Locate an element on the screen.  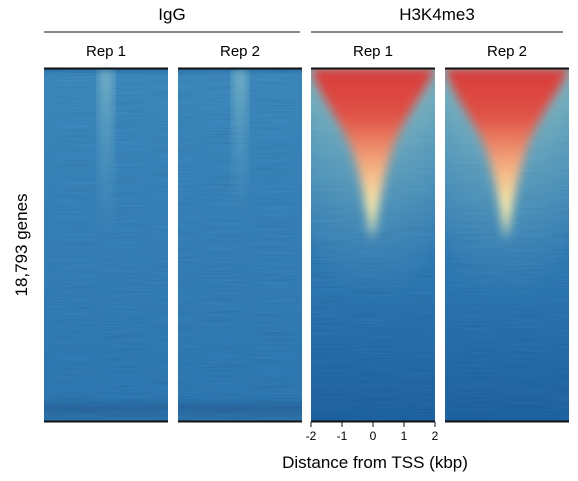
x-tick-label: -1 is located at coordinates (342, 436).